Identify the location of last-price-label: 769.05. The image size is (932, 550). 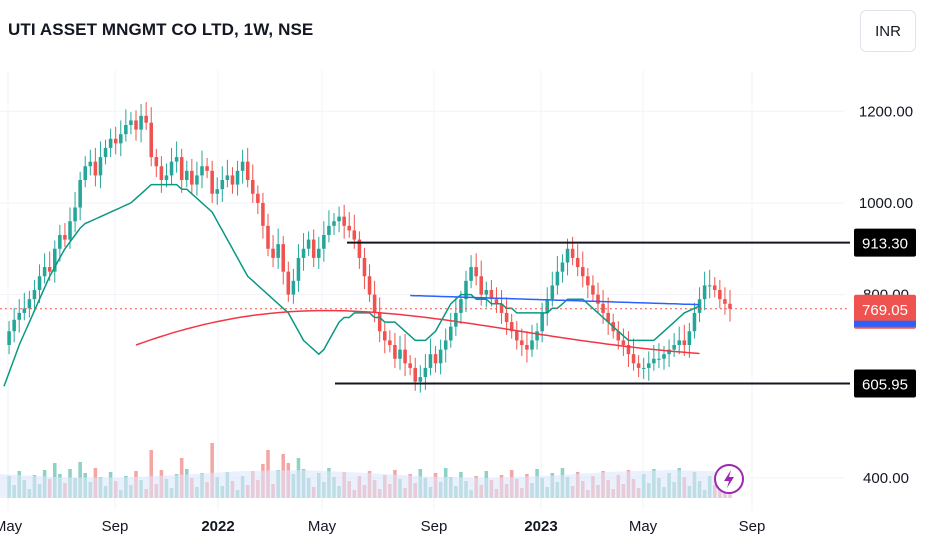
(885, 310).